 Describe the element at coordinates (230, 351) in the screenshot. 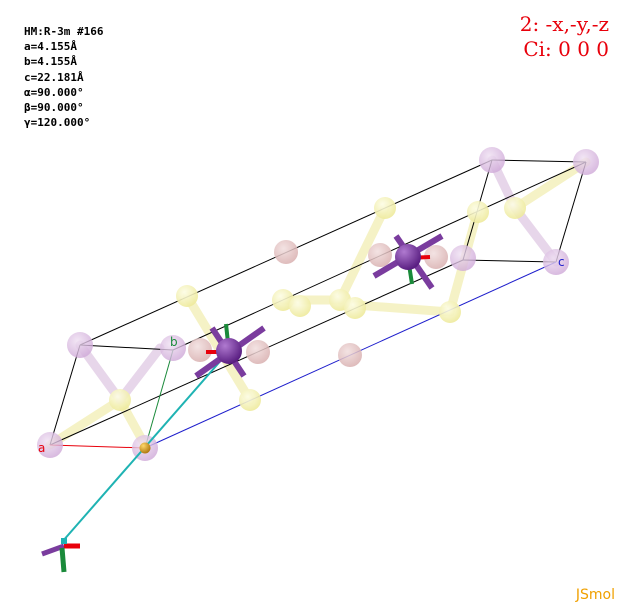

I see `highlighted-atom-left` at that location.